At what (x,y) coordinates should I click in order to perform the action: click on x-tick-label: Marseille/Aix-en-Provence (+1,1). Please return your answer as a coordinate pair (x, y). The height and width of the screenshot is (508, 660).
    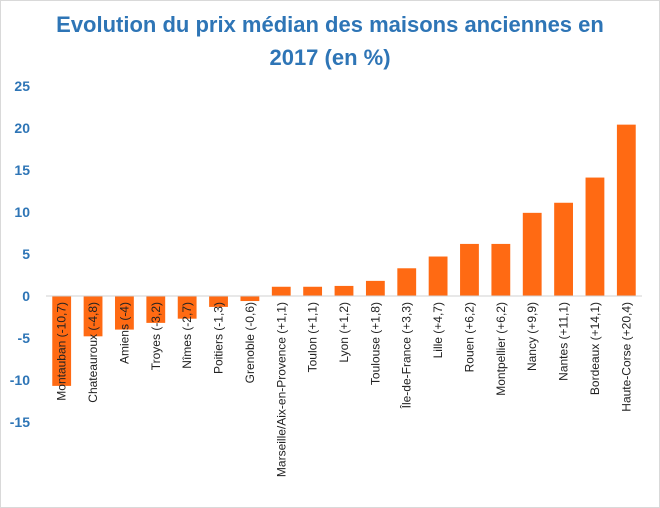
    Looking at the image, I should click on (281, 389).